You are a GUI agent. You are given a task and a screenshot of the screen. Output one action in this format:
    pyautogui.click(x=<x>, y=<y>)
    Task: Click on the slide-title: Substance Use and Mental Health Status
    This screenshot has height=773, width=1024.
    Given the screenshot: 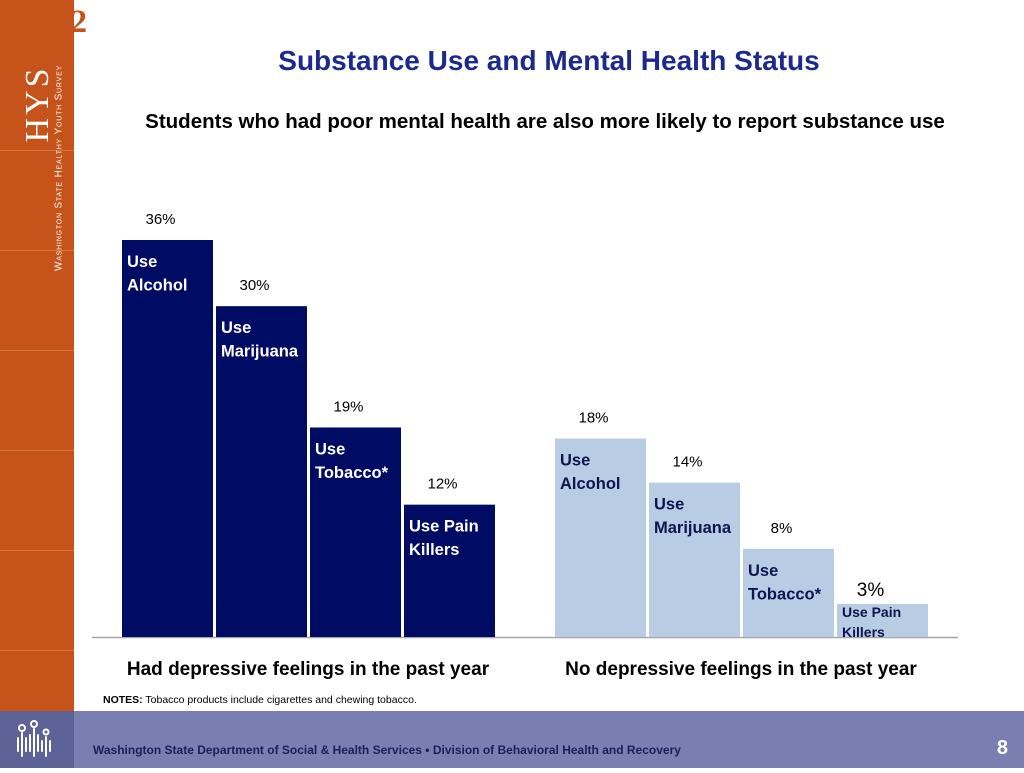 What is the action you would take?
    pyautogui.click(x=549, y=60)
    